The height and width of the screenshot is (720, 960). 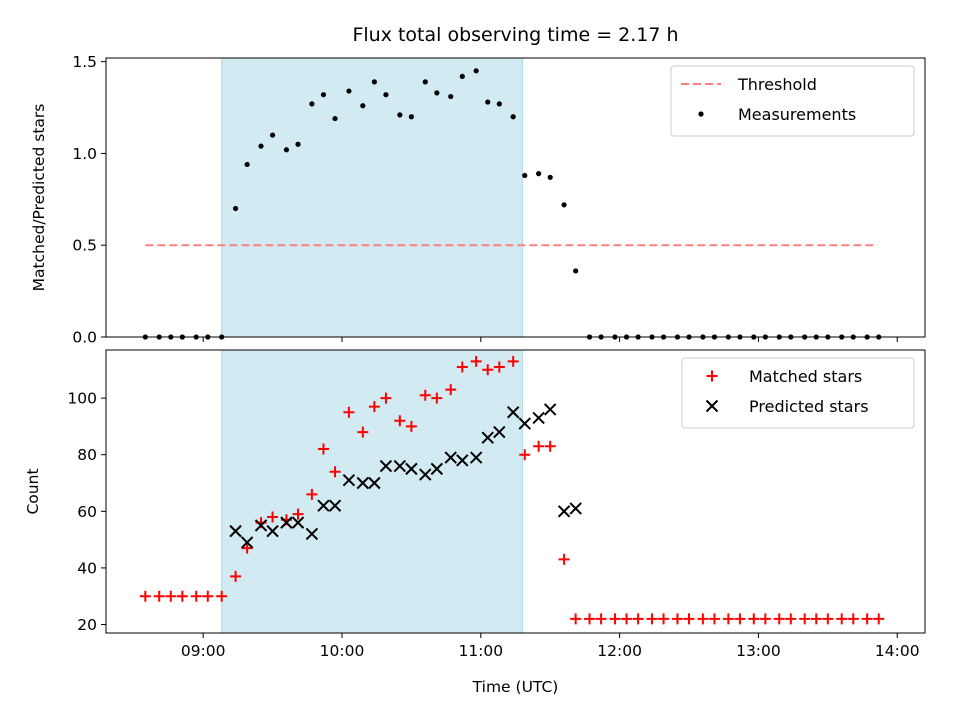 What do you see at coordinates (701, 114) in the screenshot?
I see `legend-swatch-measurements` at bounding box center [701, 114].